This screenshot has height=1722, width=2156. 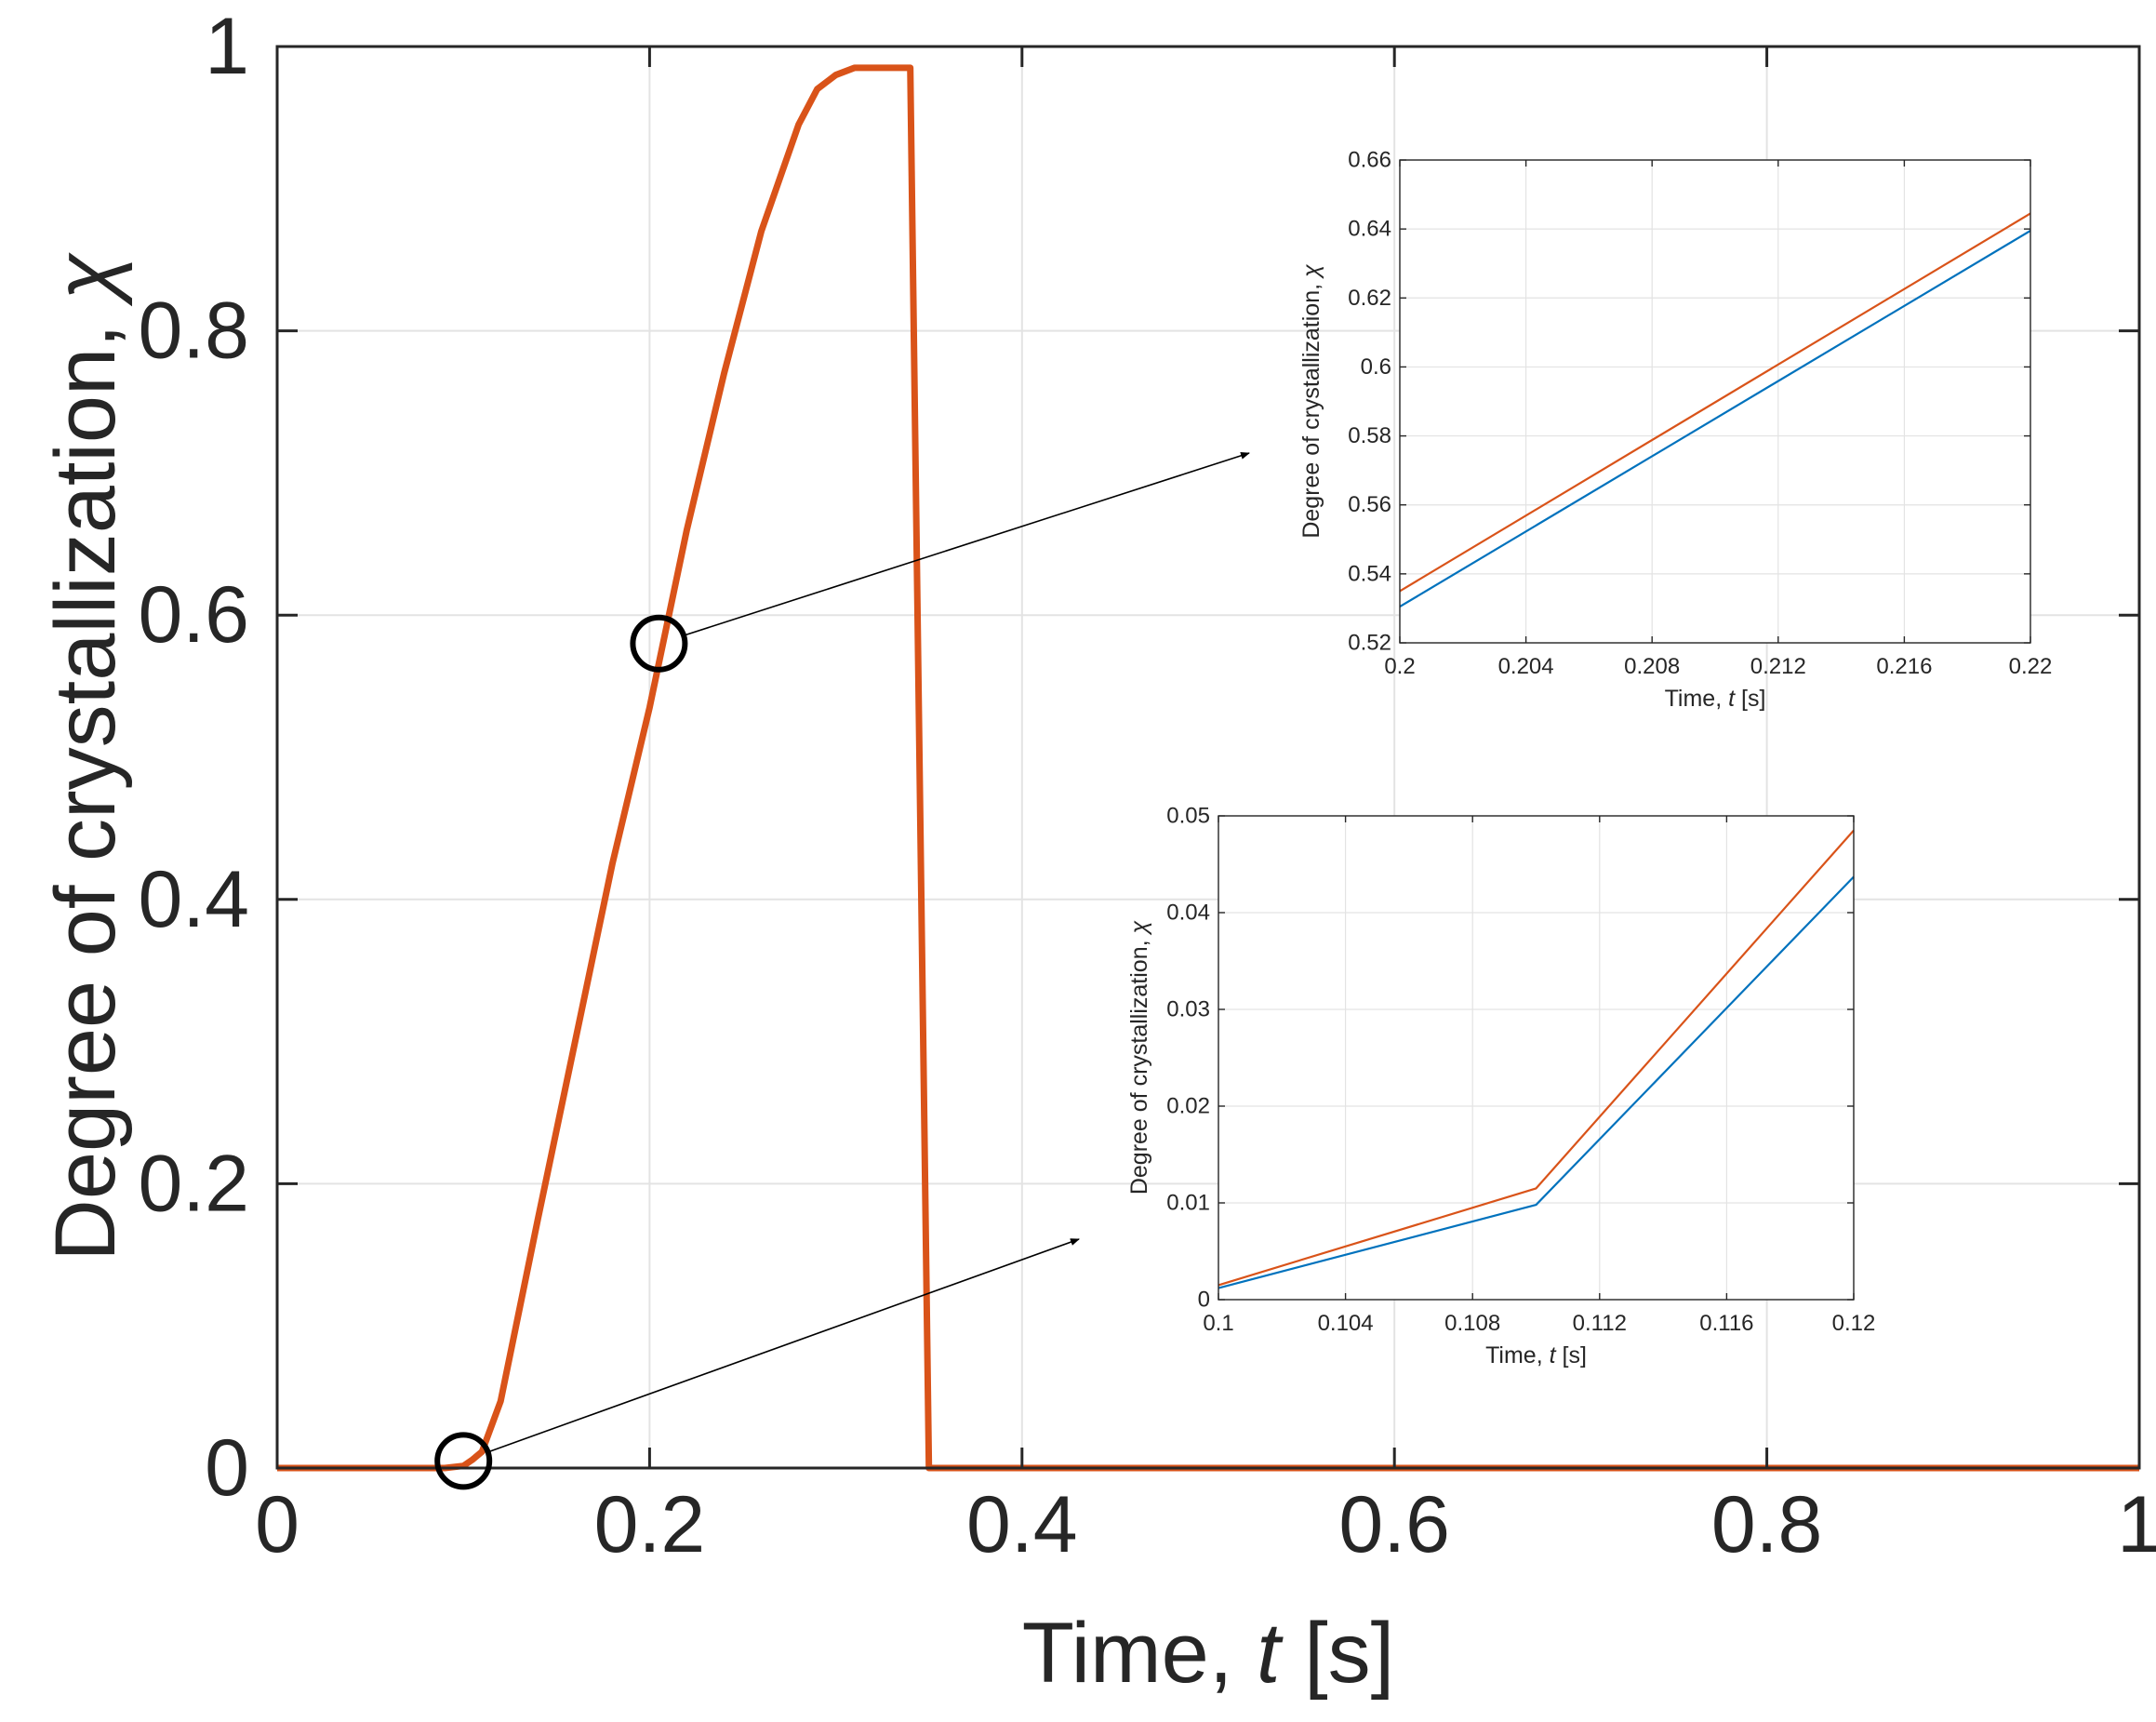 I want to click on main-x-tick-label: 0, so click(x=277, y=1524).